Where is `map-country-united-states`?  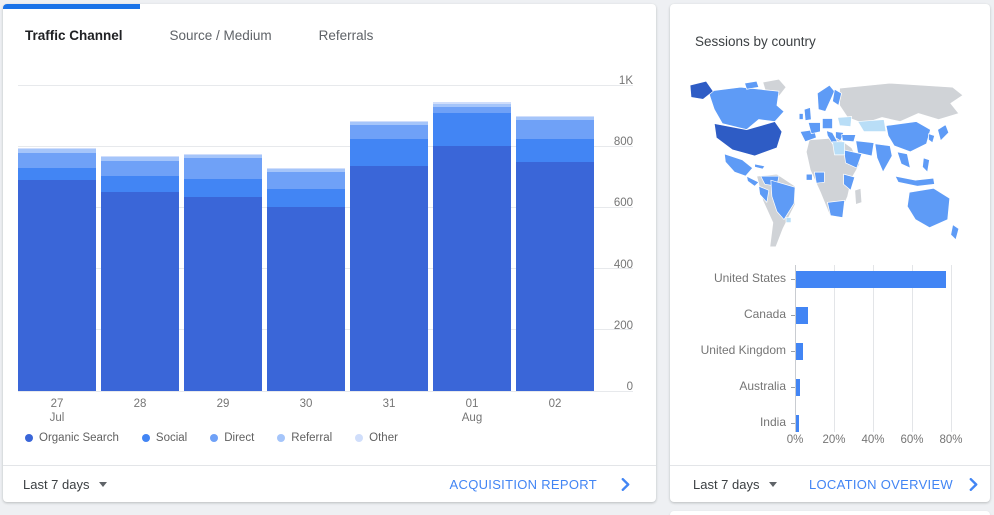 map-country-united-states is located at coordinates (748, 139).